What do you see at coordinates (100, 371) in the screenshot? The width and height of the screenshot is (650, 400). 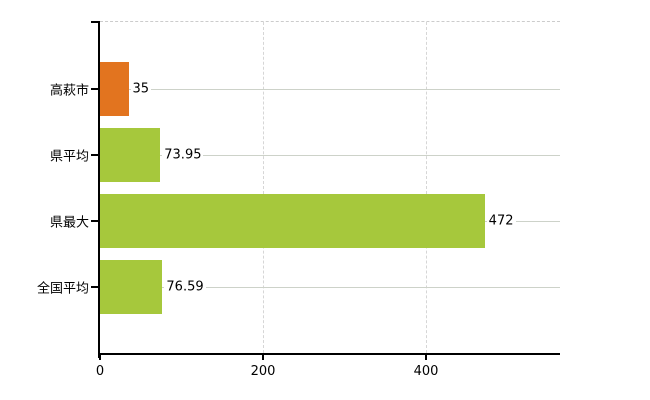 I see `x-tick-label: 0` at bounding box center [100, 371].